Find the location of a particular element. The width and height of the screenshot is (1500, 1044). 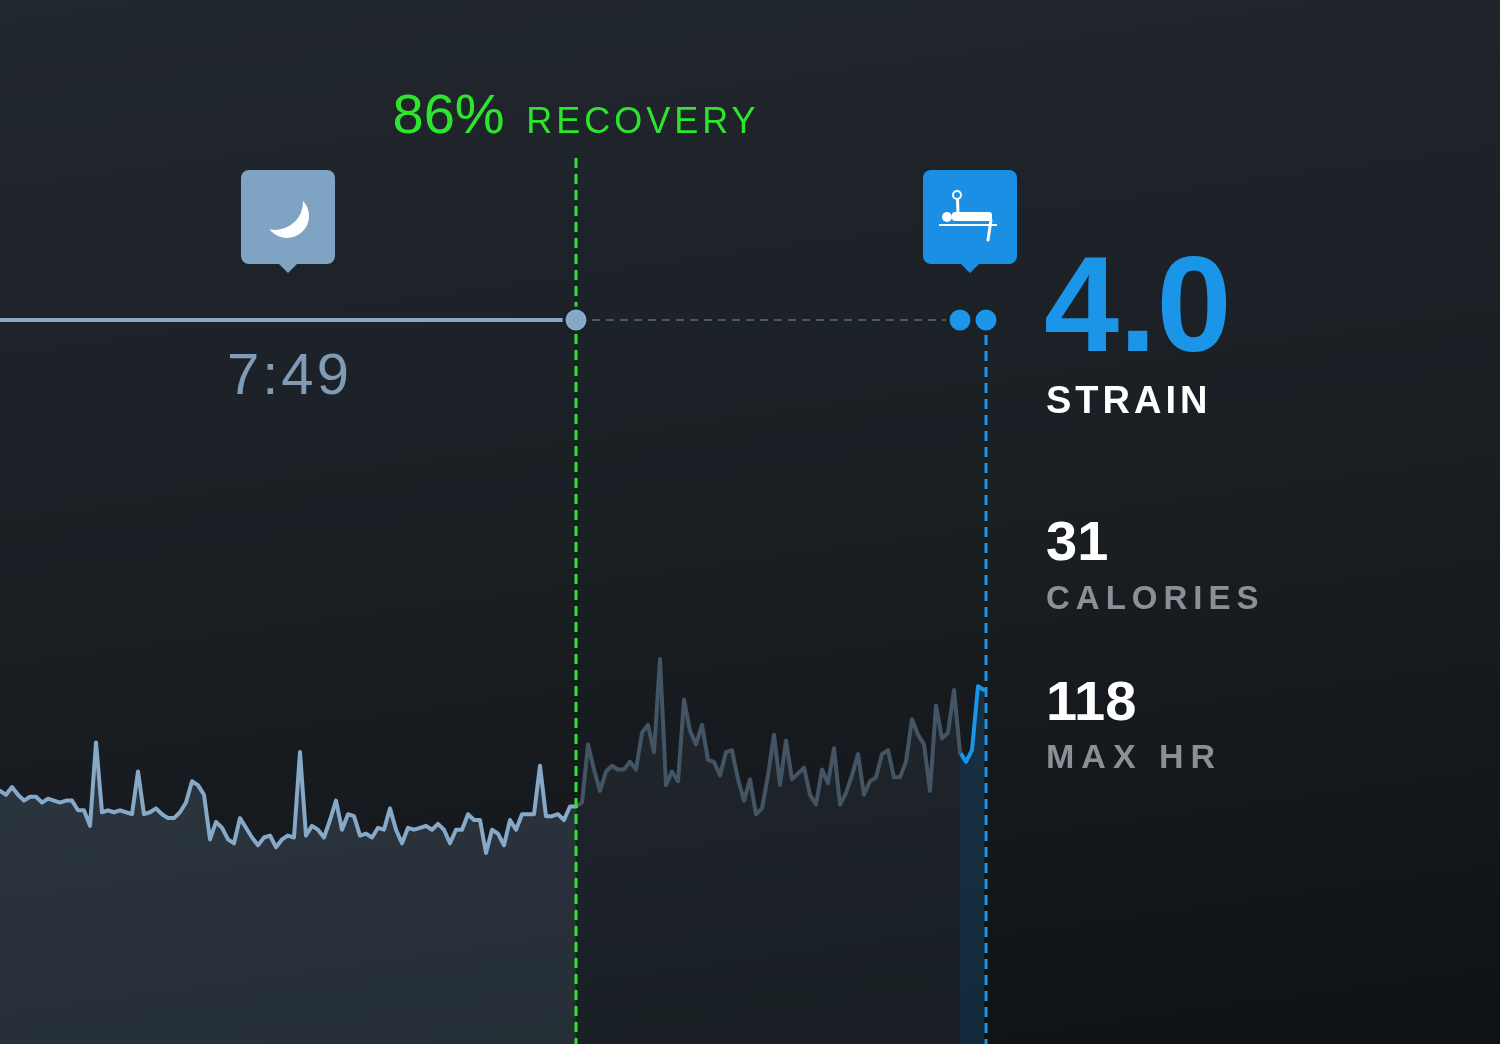

text: 7:49 is located at coordinates (289, 373).